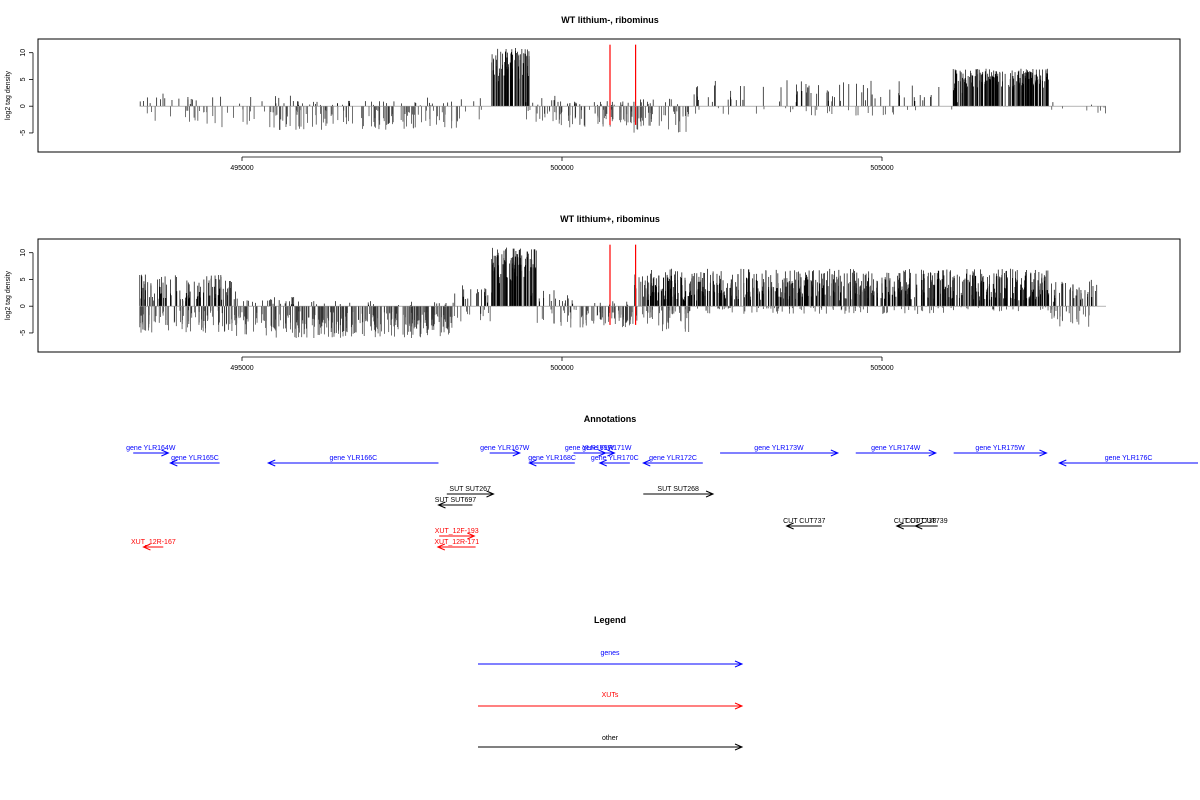  I want to click on feature-label: gene YLR166C, so click(353, 458).